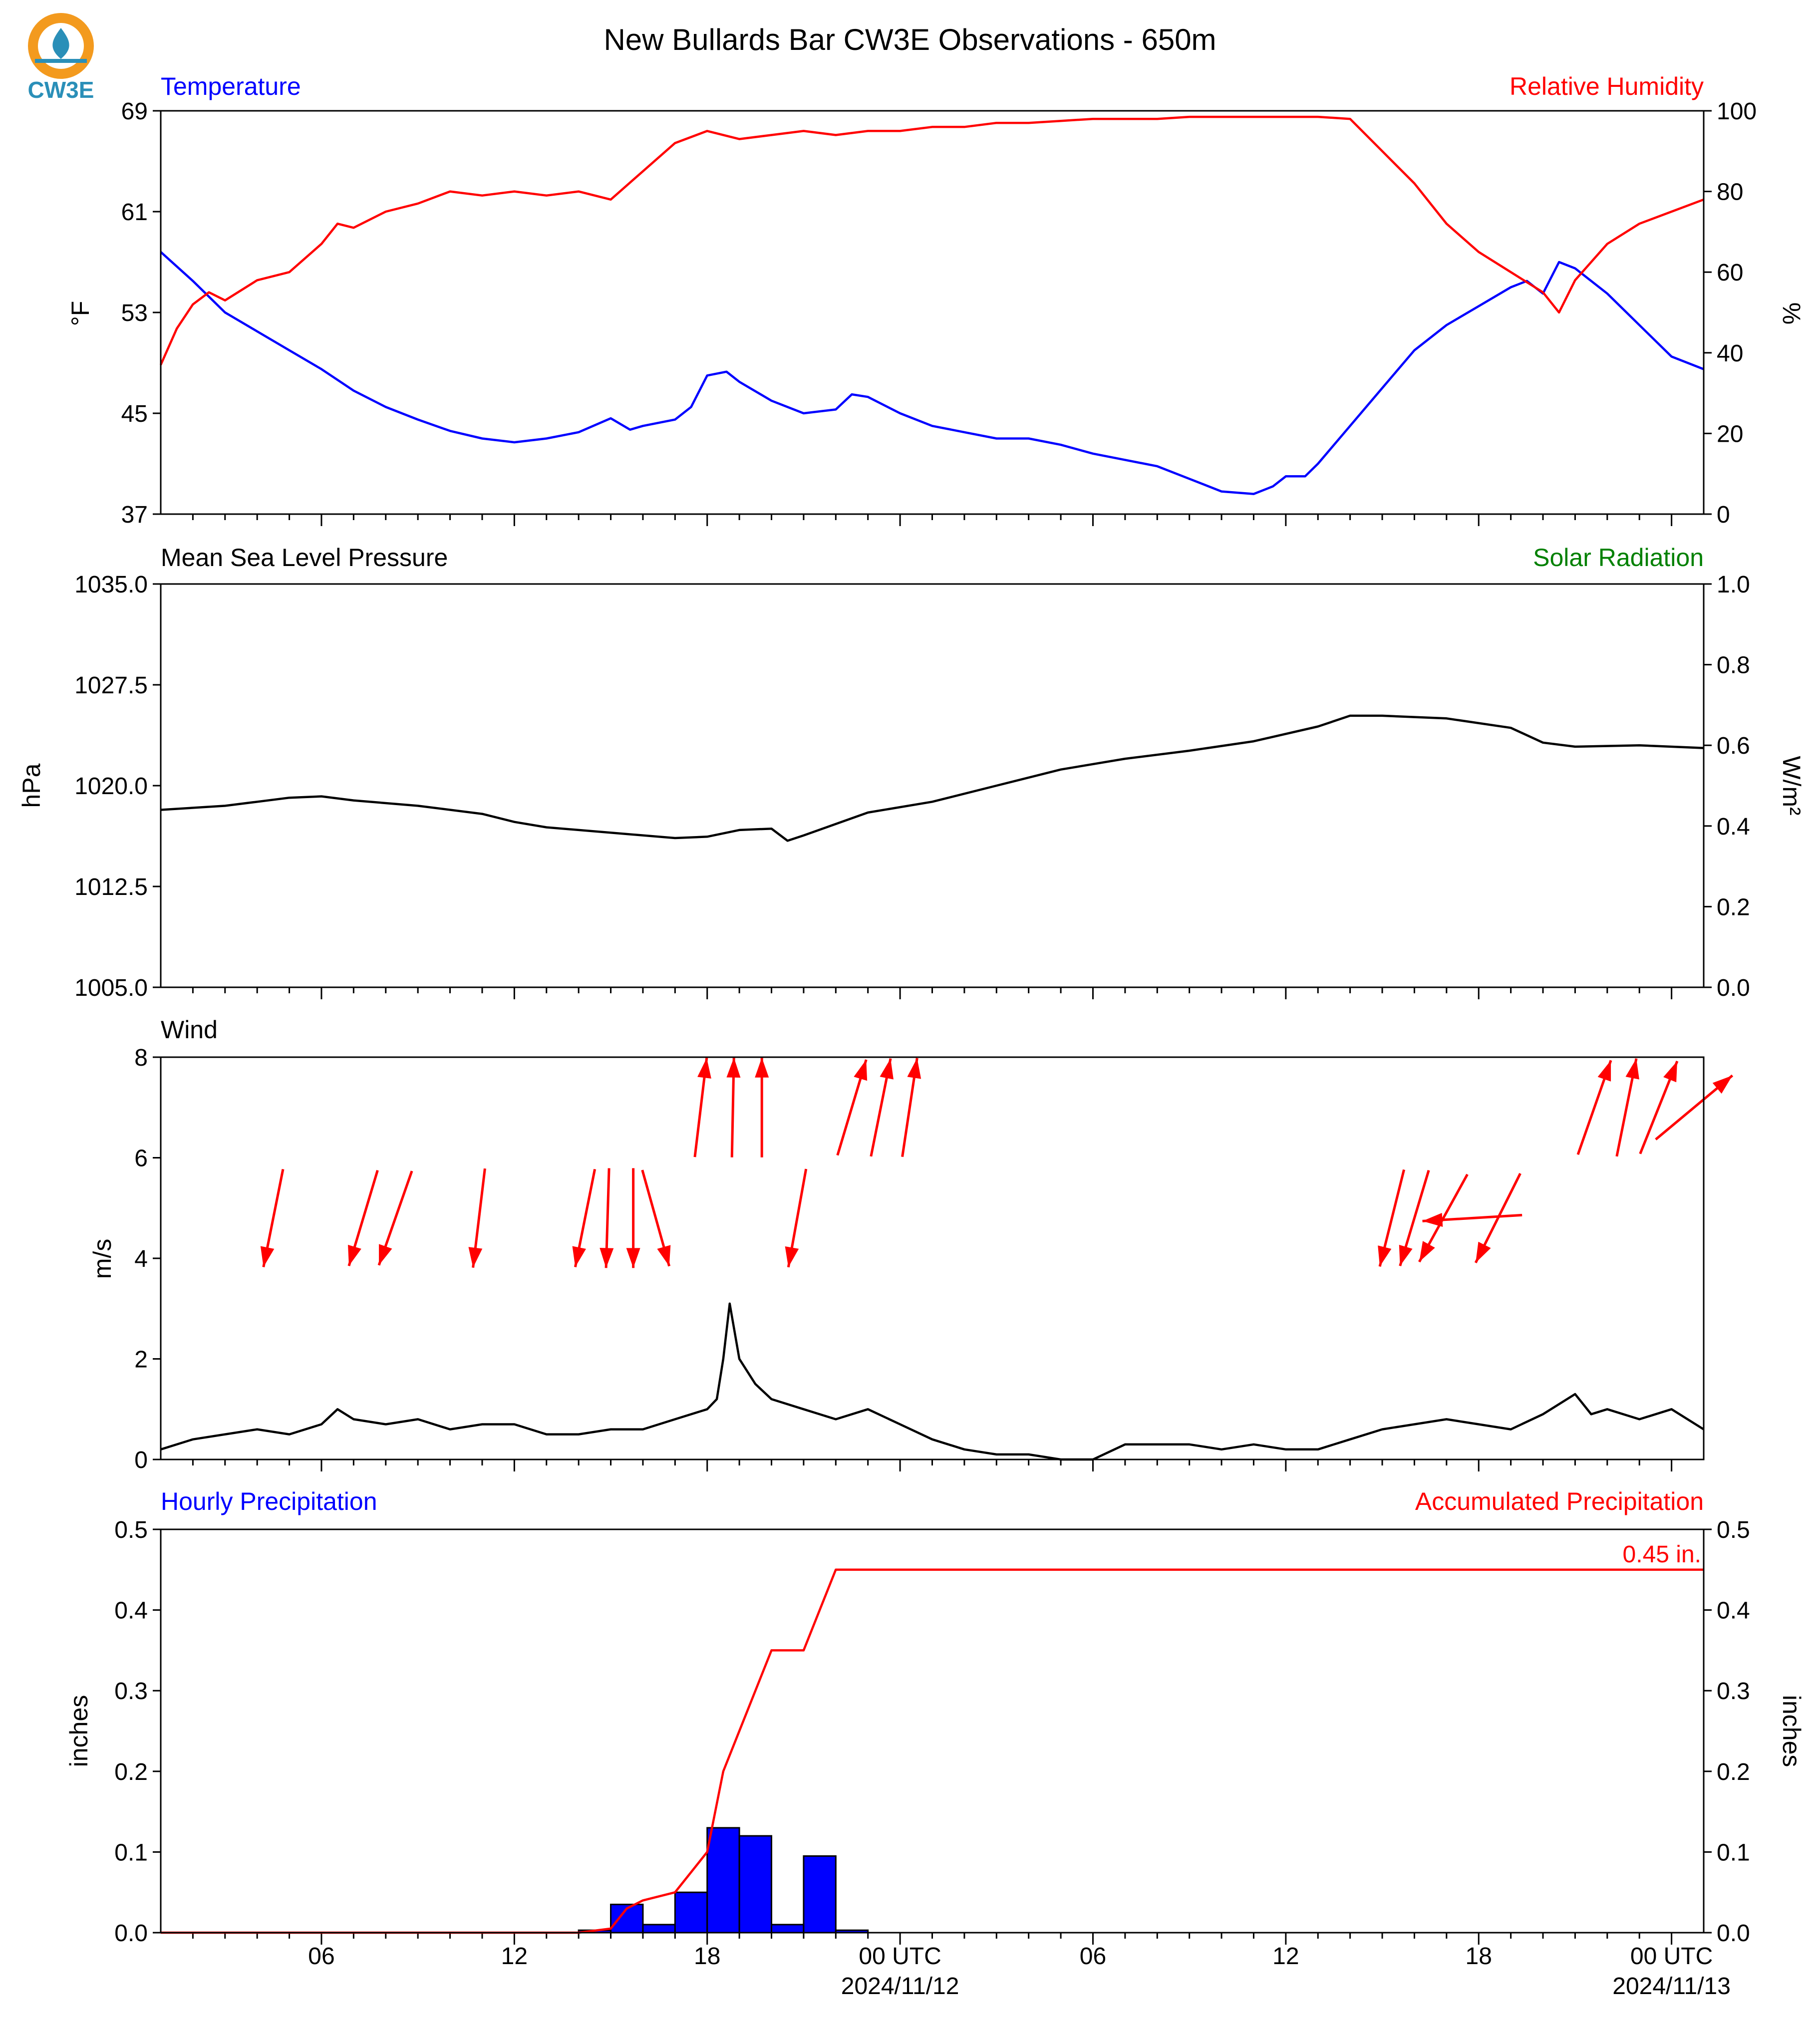  What do you see at coordinates (1607, 86) in the screenshot?
I see `relative-humidity-title: Relative Humidity` at bounding box center [1607, 86].